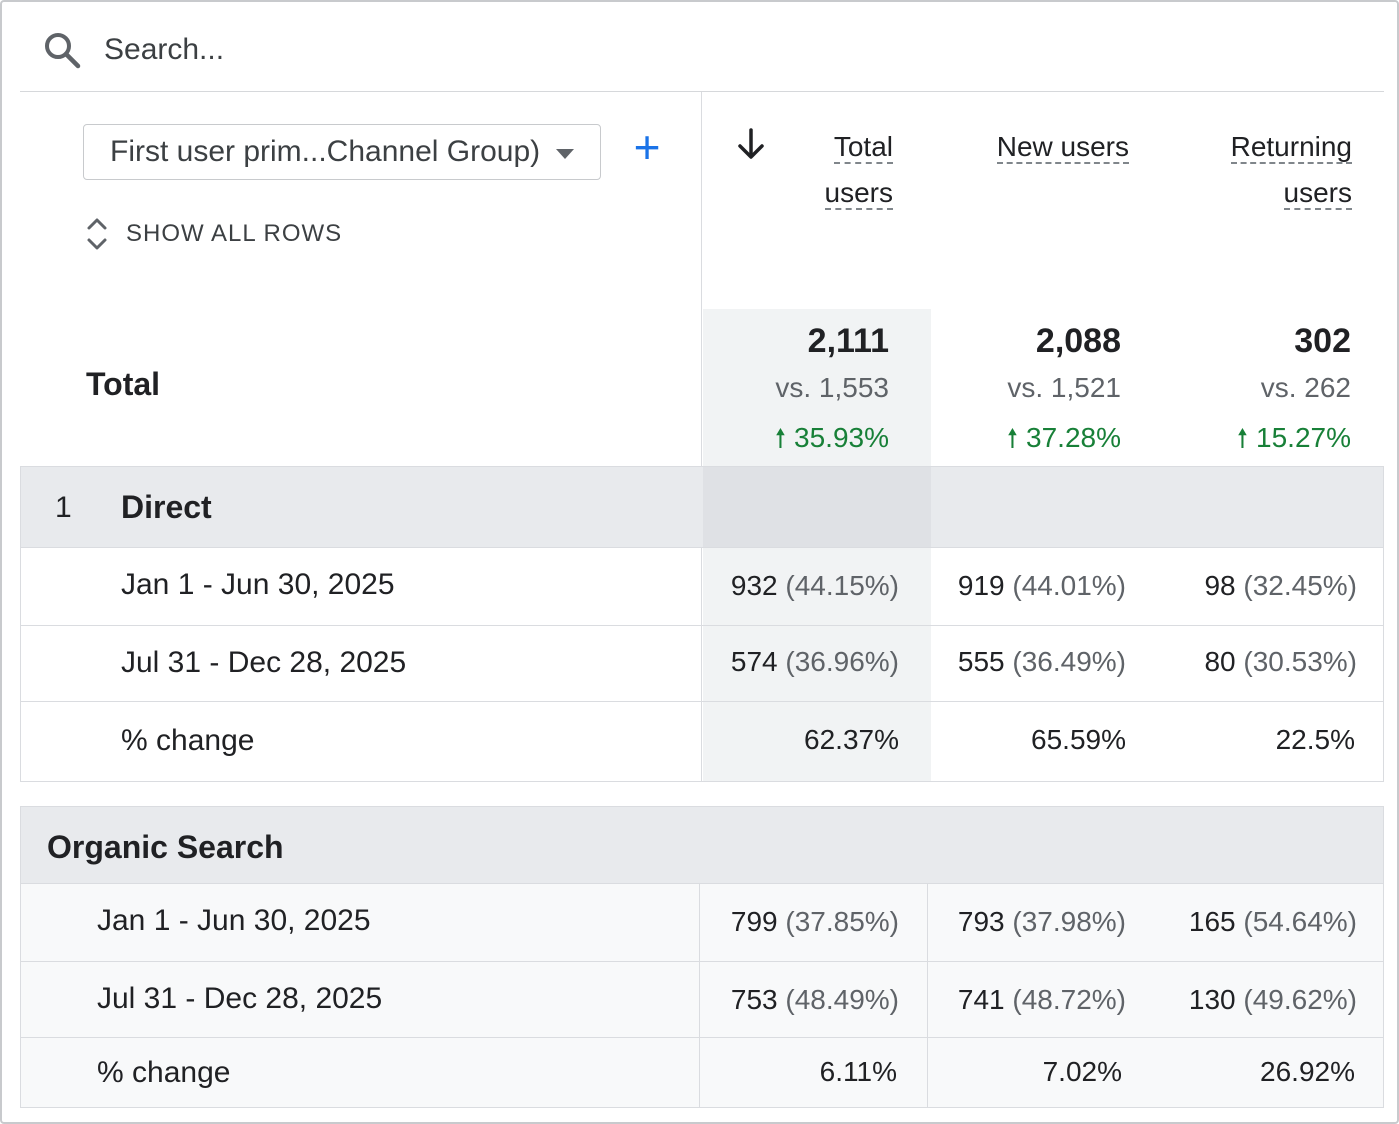 The width and height of the screenshot is (1399, 1124). I want to click on show-all-rows-label: SHOW ALL ROWS, so click(234, 233).